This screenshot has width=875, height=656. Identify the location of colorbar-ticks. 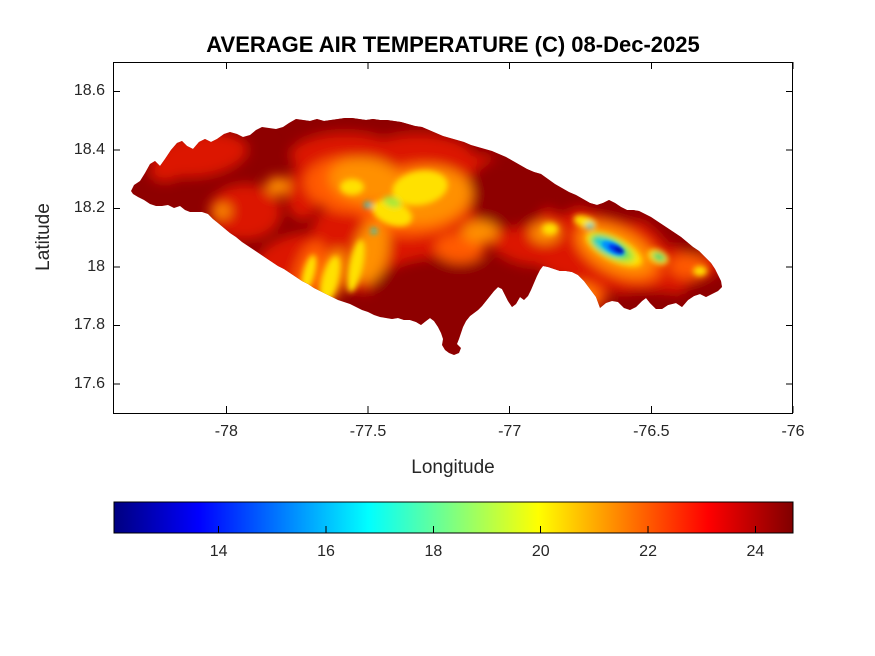
(487, 529).